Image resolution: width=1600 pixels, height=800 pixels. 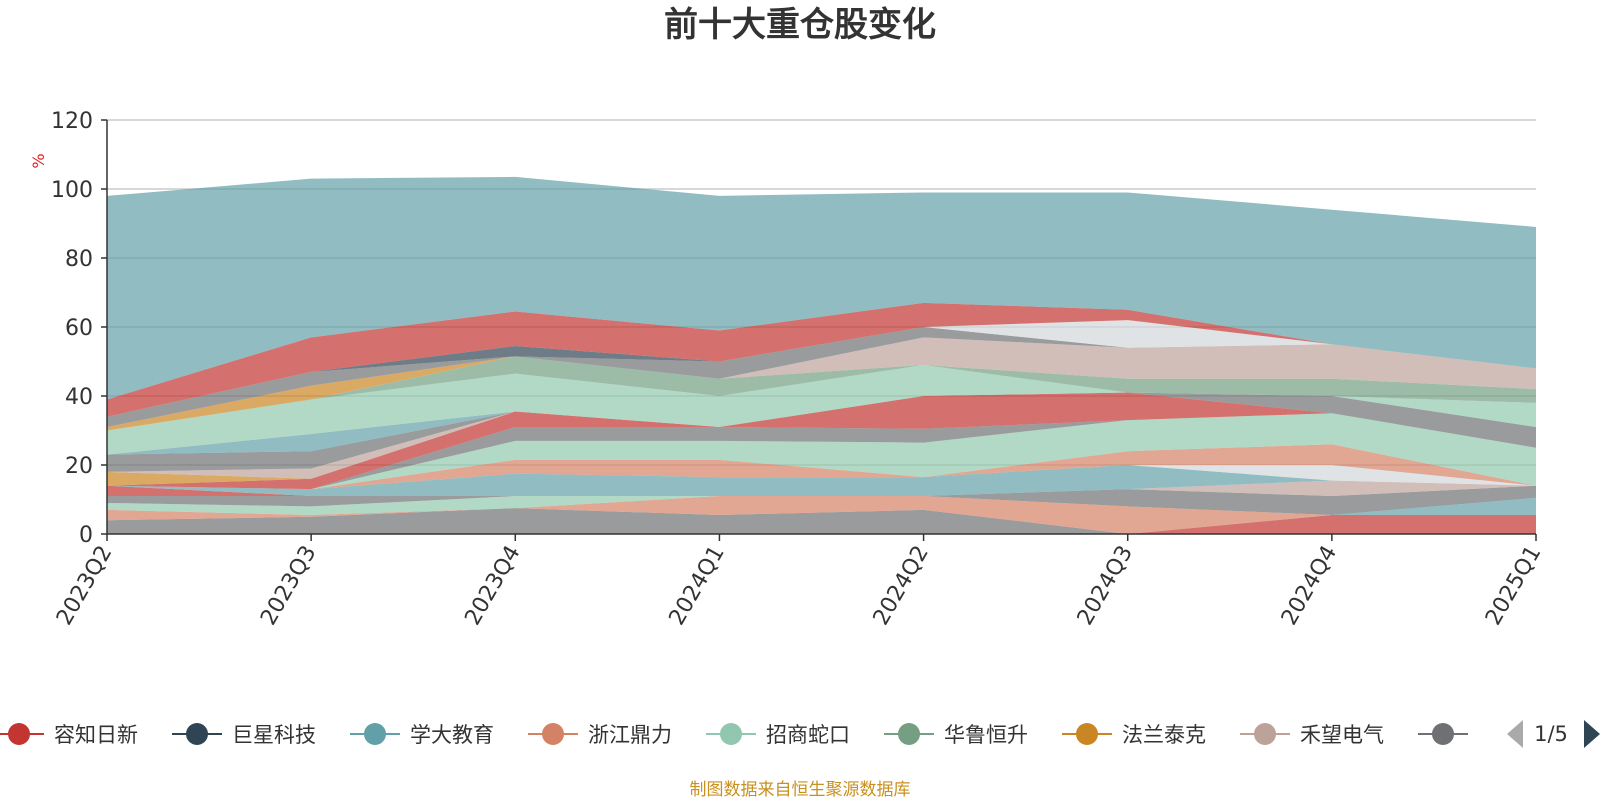 What do you see at coordinates (452, 735) in the screenshot?
I see `legend-label: 学大教育` at bounding box center [452, 735].